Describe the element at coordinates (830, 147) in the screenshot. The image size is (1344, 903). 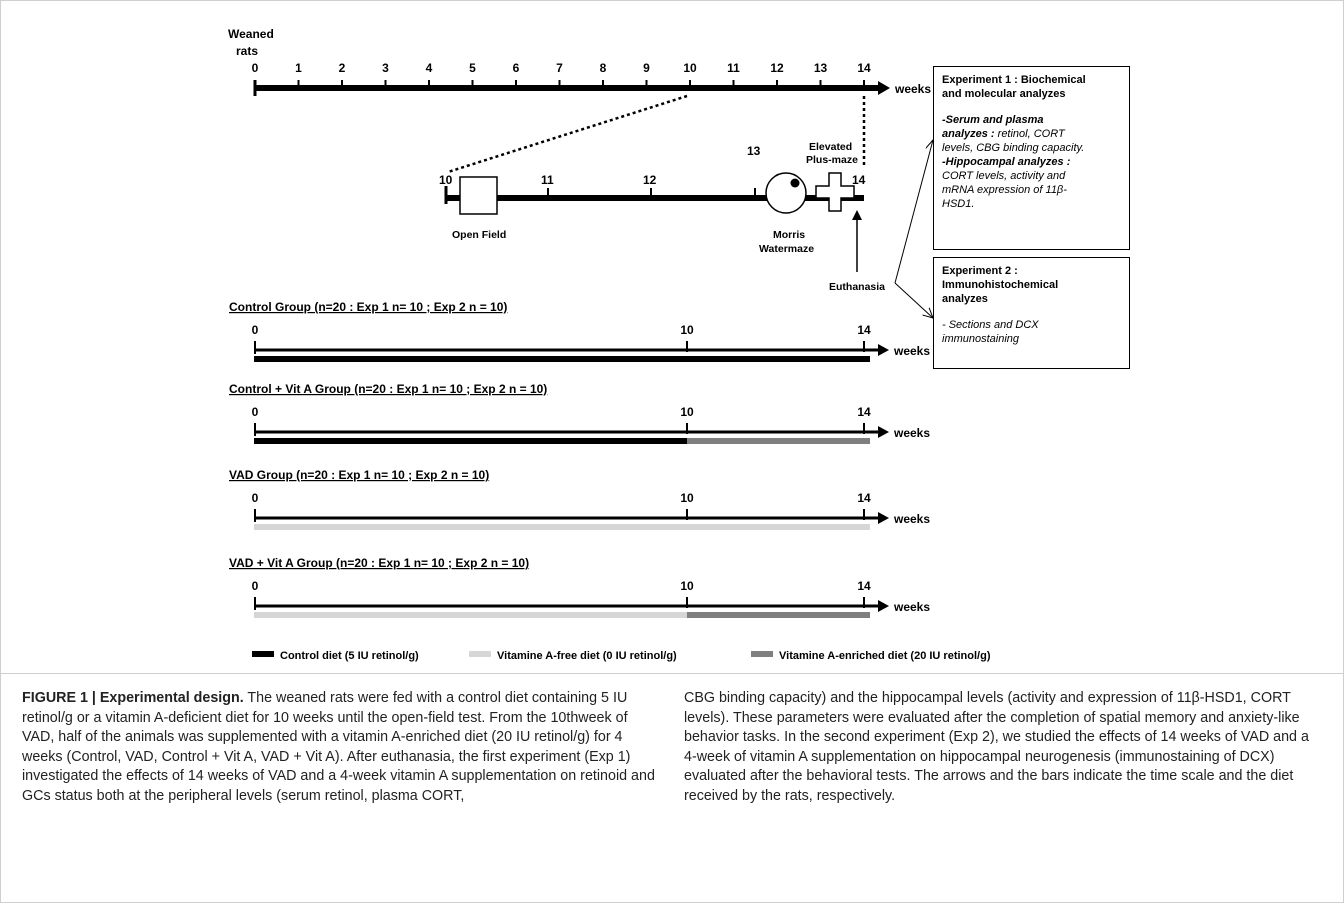
I see `elevated-label: Elevated` at that location.